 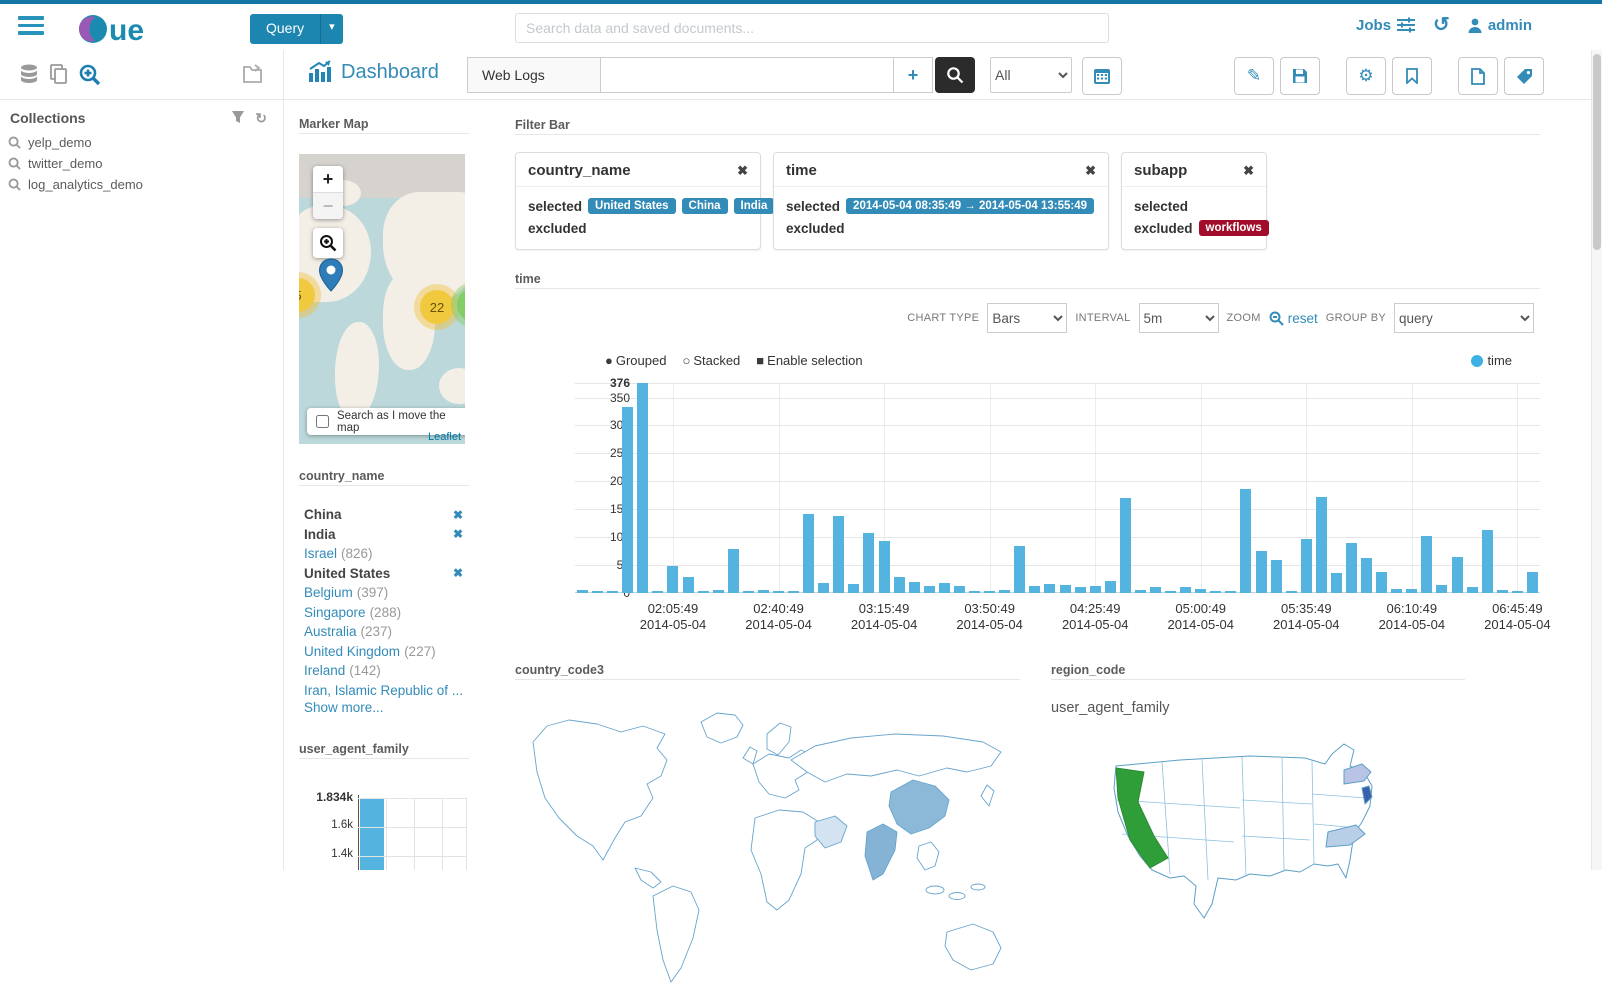 I want to click on database-icon, so click(x=29, y=76).